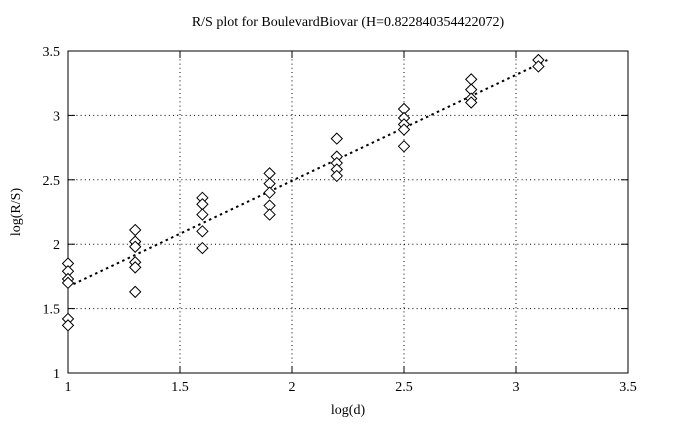 Image resolution: width=686 pixels, height=430 pixels. What do you see at coordinates (68, 387) in the screenshot?
I see `x-tick-label: 1` at bounding box center [68, 387].